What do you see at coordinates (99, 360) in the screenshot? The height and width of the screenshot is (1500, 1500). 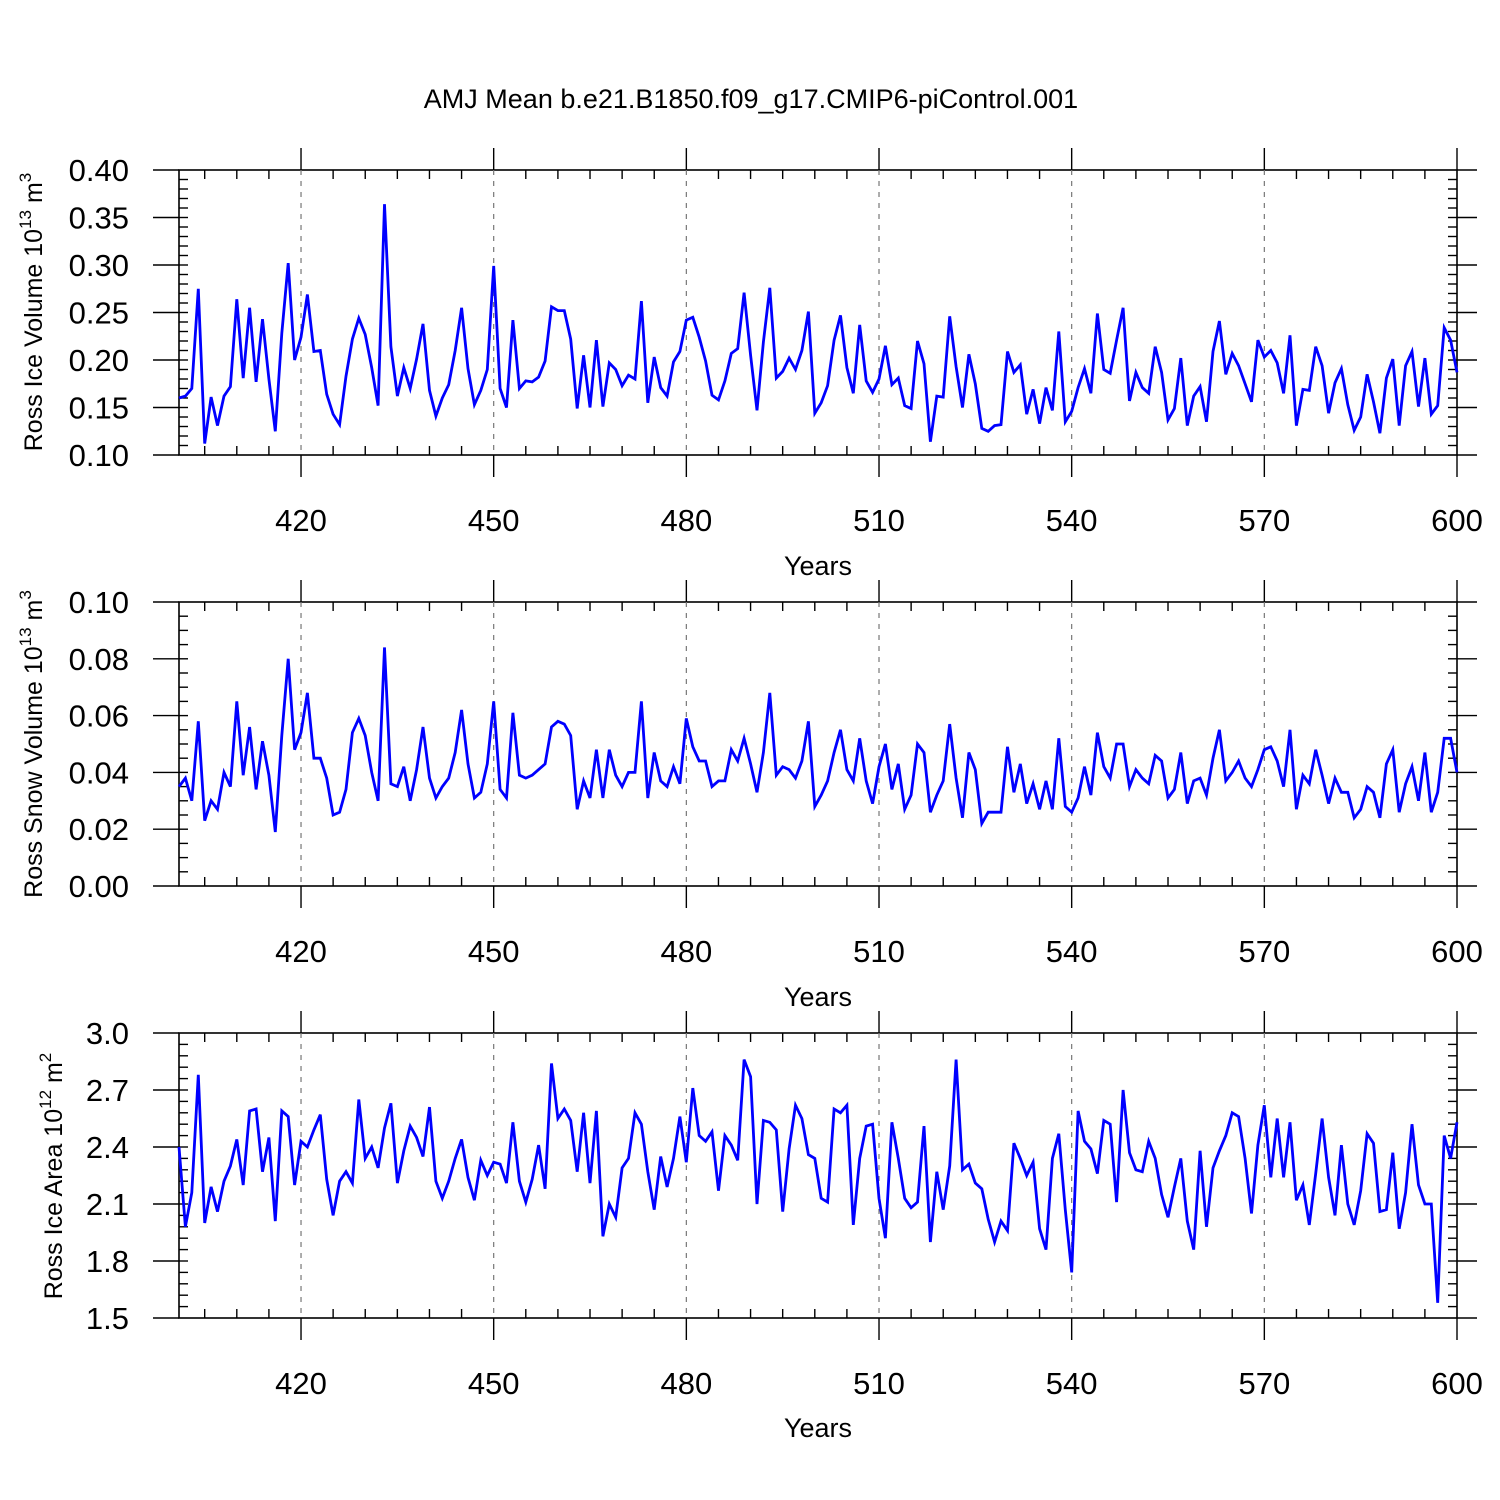 I see `y-tick-label: 0.20` at bounding box center [99, 360].